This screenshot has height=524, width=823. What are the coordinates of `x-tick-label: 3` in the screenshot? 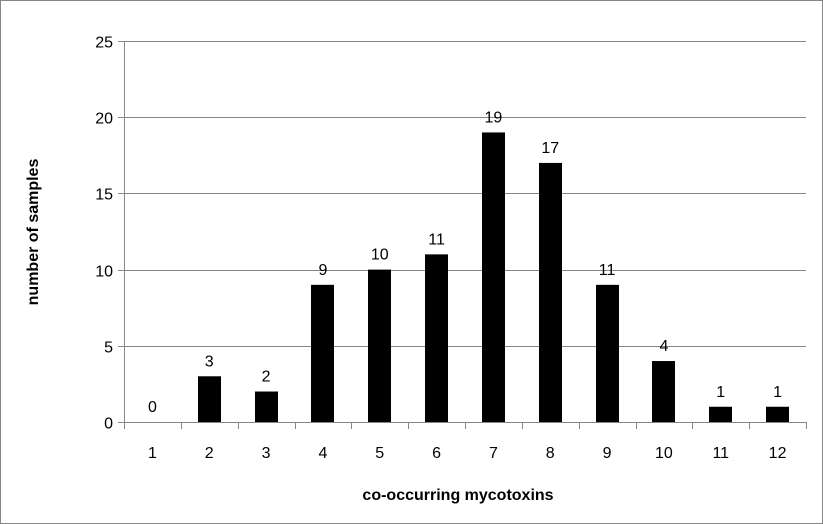 It's located at (266, 453).